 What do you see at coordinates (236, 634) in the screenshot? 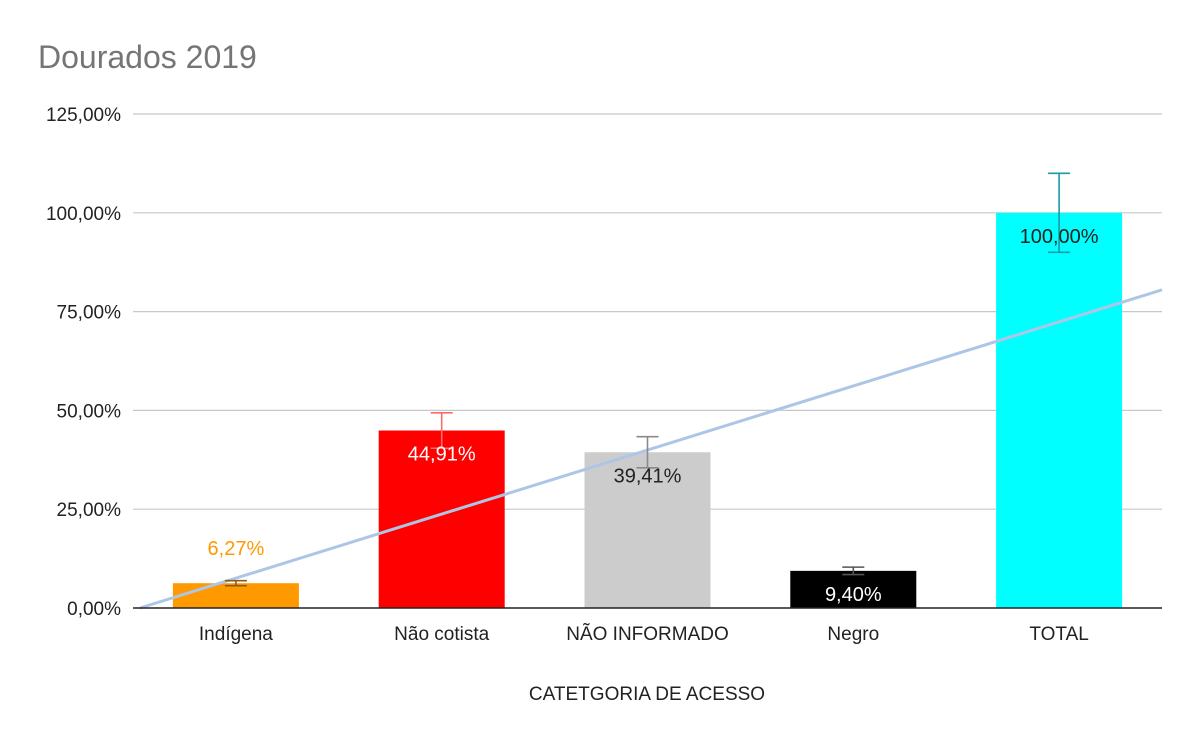
I see `x-tick-label: Indígena` at bounding box center [236, 634].